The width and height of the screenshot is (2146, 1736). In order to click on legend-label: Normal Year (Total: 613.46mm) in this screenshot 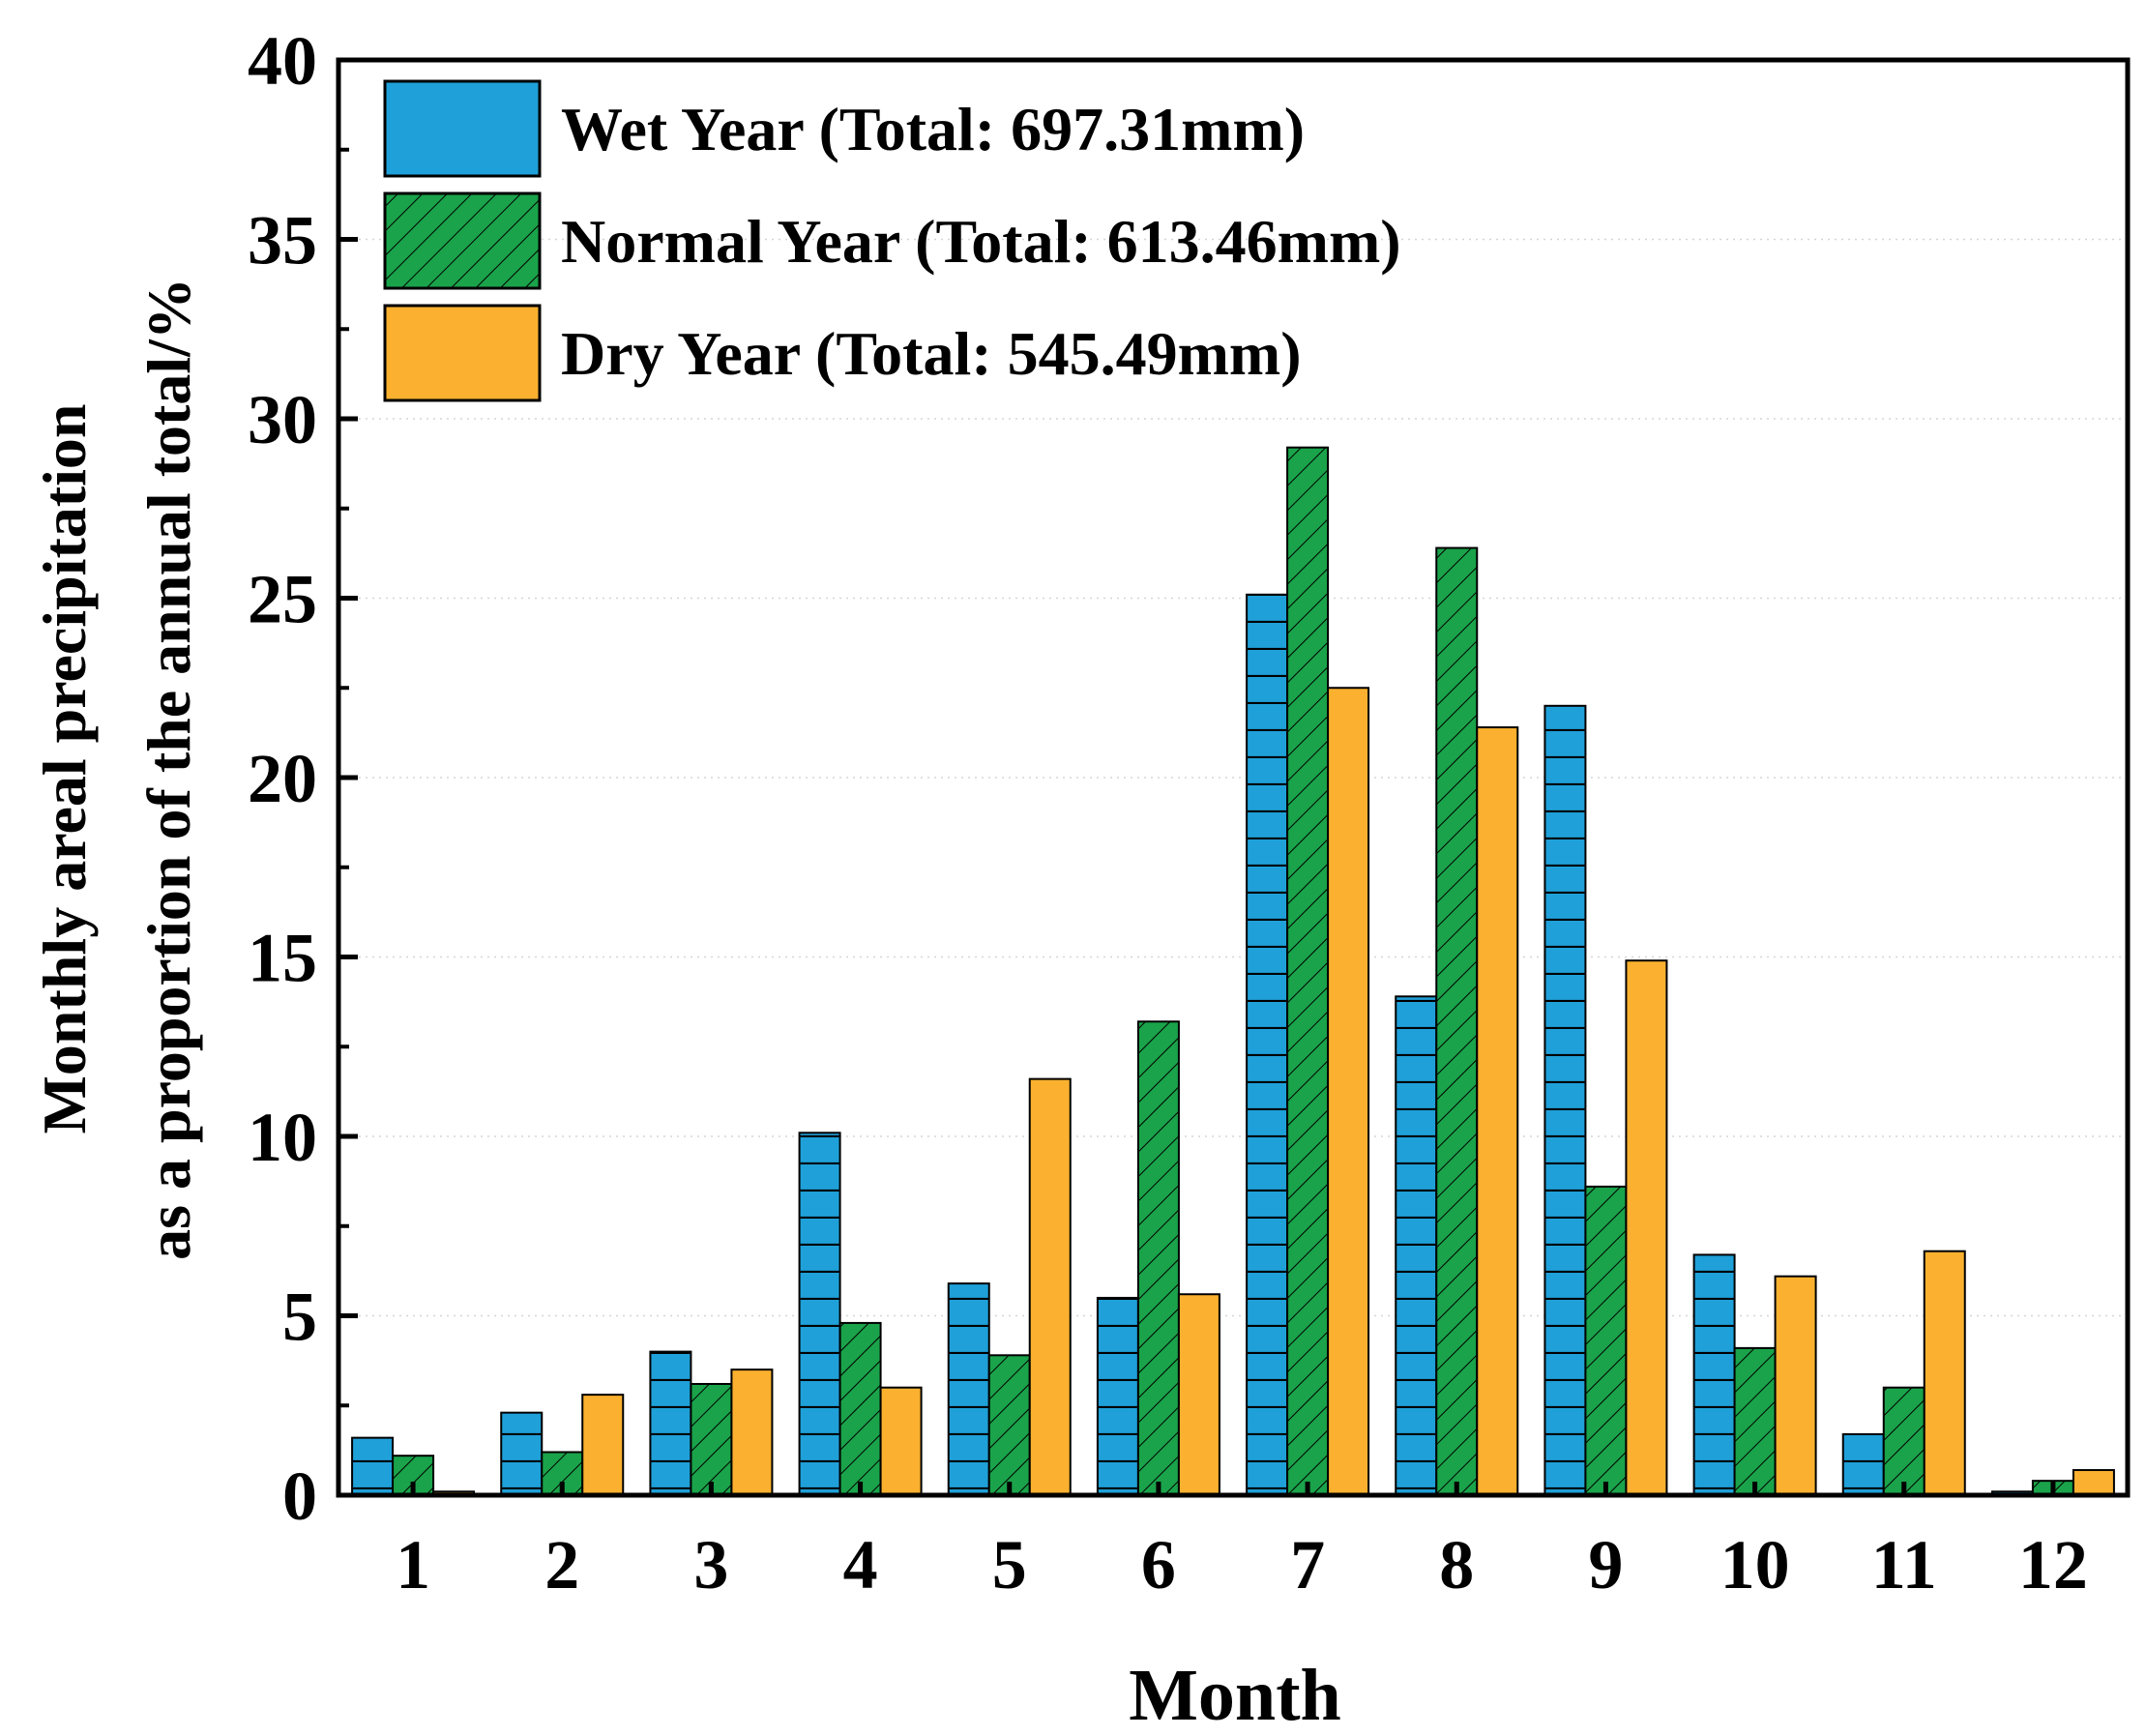, I will do `click(981, 241)`.